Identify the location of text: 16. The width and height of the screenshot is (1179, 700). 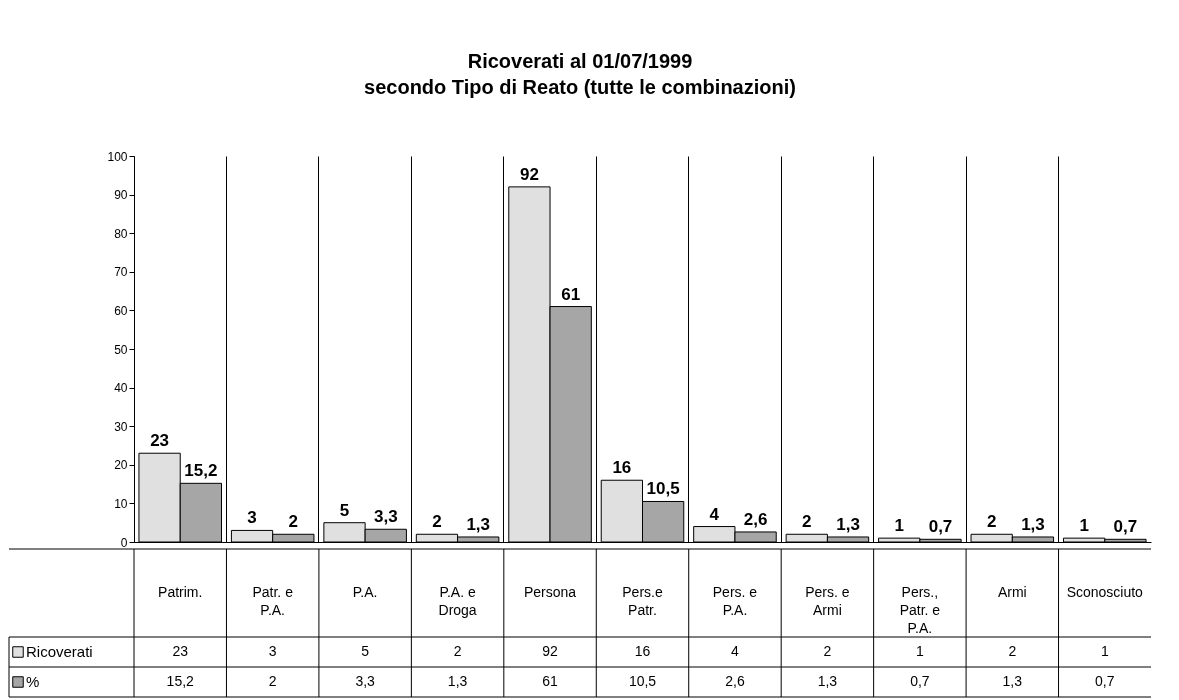
(622, 468).